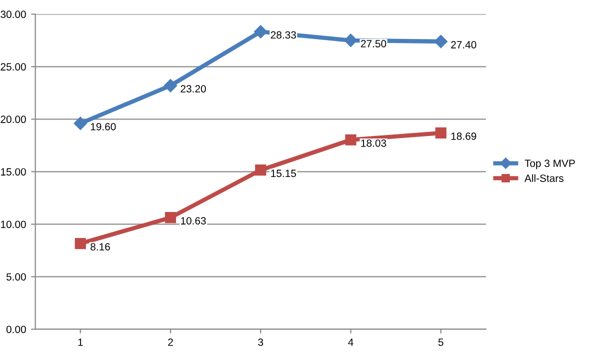 The image size is (589, 354). I want to click on data-label: 15.15, so click(283, 174).